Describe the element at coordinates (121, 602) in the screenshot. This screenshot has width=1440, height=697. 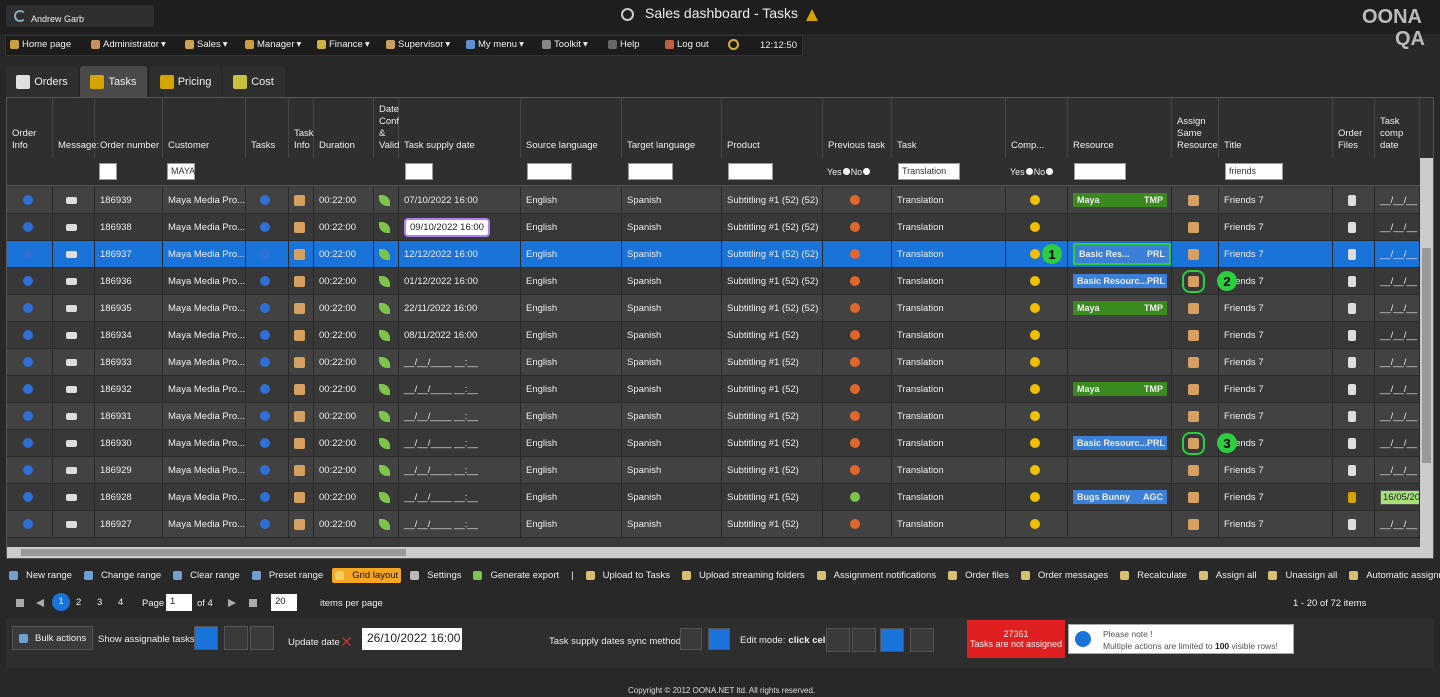
I see `page-link: 4` at that location.